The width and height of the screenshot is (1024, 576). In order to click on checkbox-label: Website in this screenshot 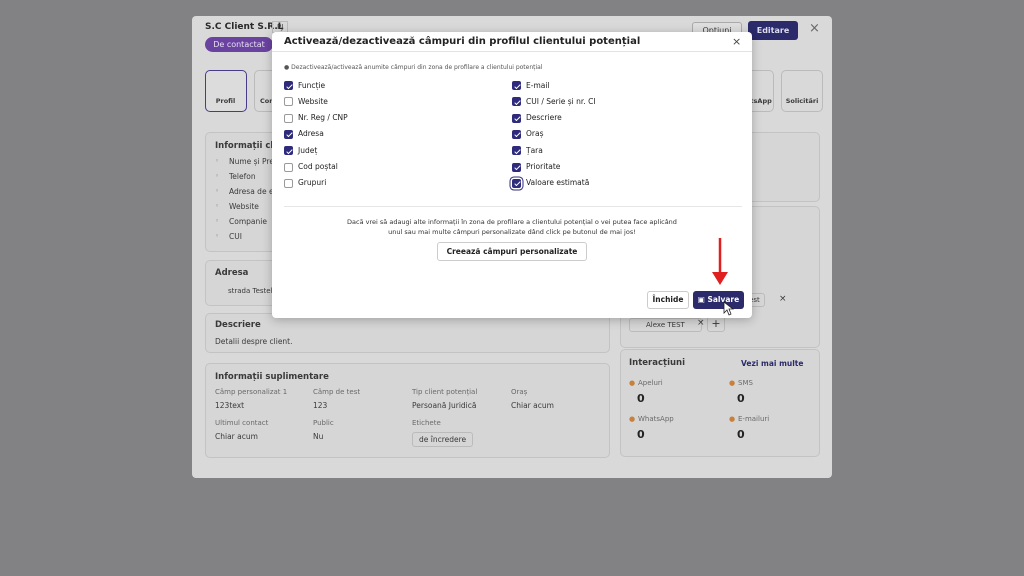, I will do `click(313, 101)`.